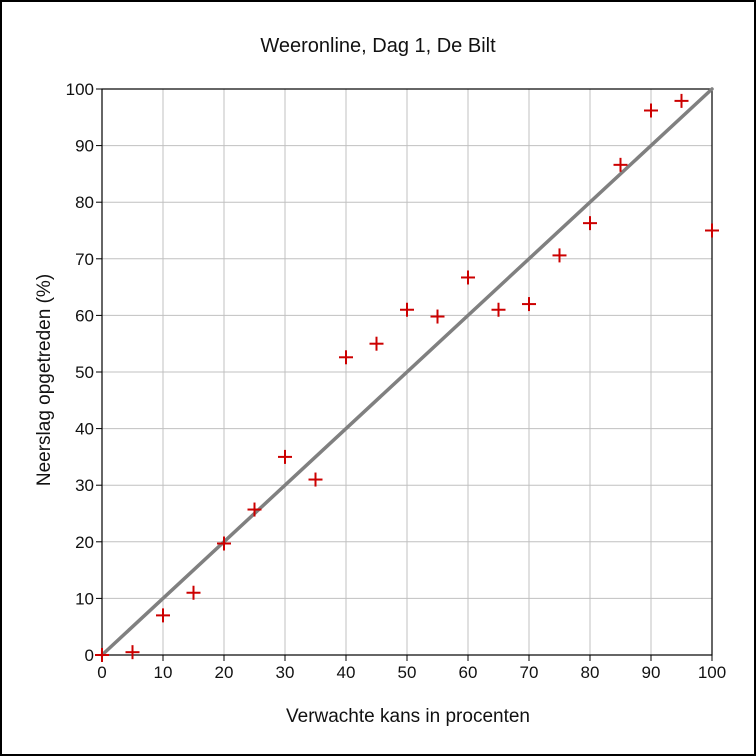 This screenshot has height=756, width=756. What do you see at coordinates (407, 672) in the screenshot?
I see `x-tick-label: 50` at bounding box center [407, 672].